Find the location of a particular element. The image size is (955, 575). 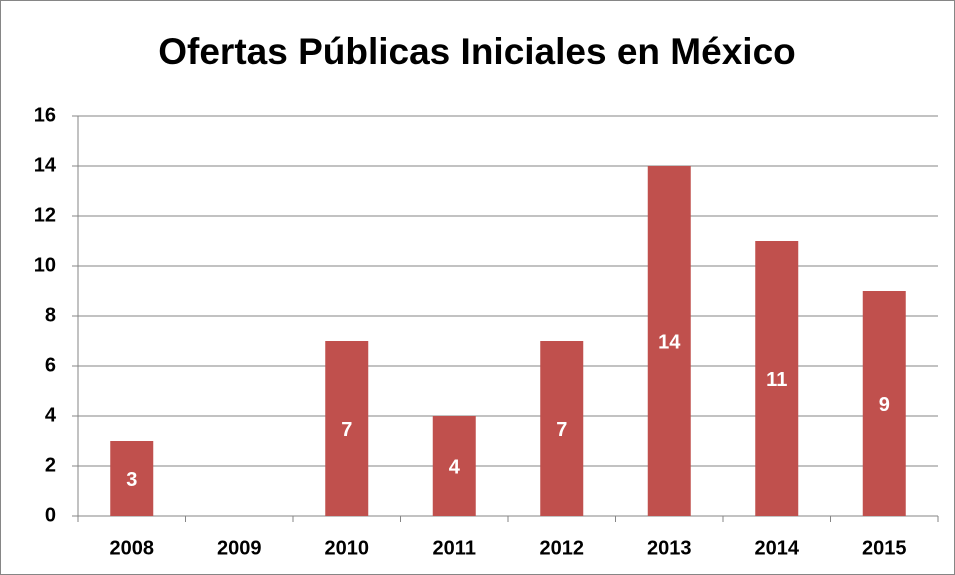

y-tick-label: 2 is located at coordinates (50, 465).